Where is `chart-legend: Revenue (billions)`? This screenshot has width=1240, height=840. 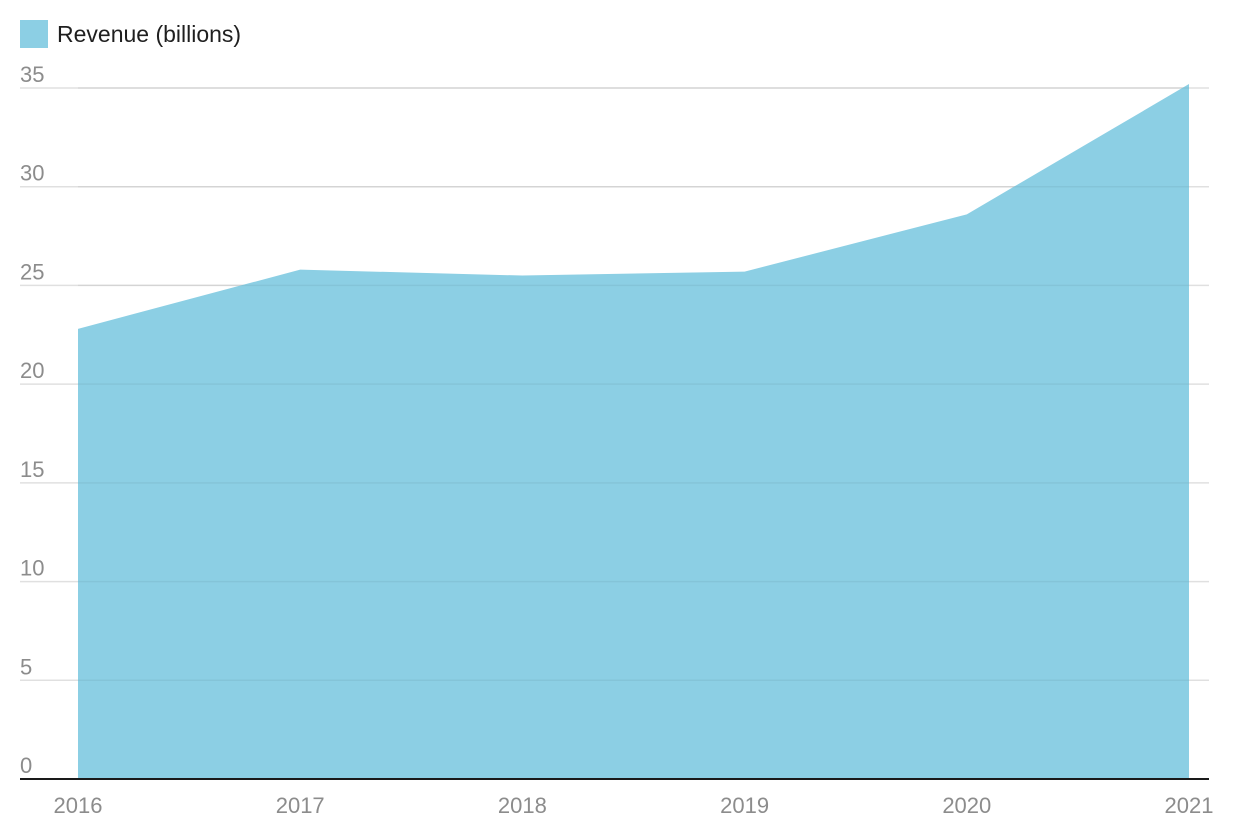 chart-legend: Revenue (billions) is located at coordinates (130, 34).